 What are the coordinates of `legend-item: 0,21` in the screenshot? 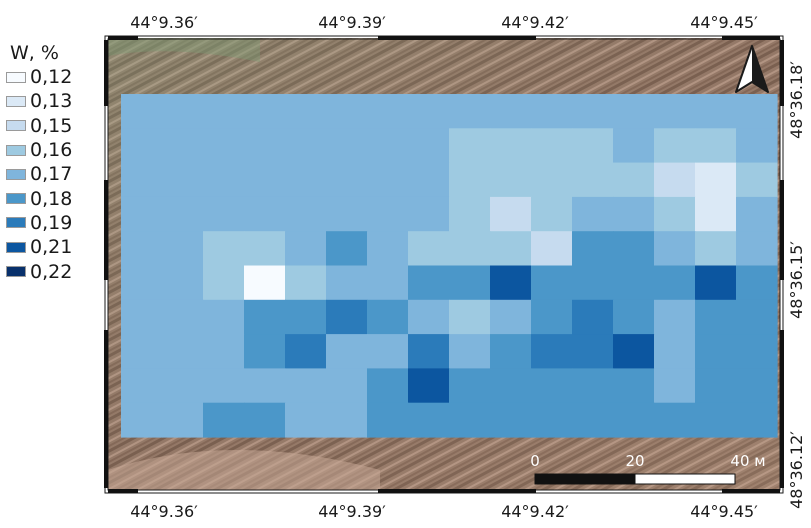 It's located at (56, 247).